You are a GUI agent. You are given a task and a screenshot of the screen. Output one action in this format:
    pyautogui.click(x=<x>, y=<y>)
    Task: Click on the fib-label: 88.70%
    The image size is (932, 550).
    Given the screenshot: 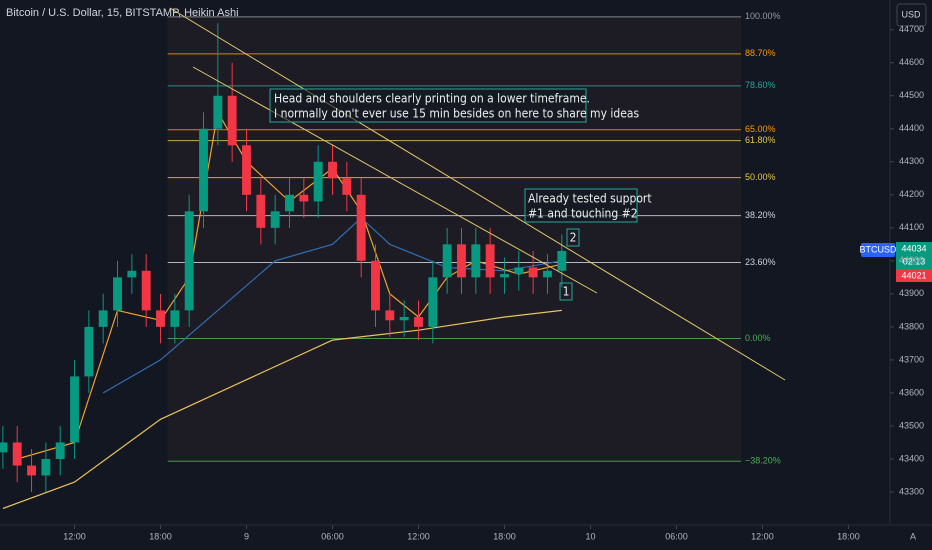 What is the action you would take?
    pyautogui.click(x=760, y=53)
    